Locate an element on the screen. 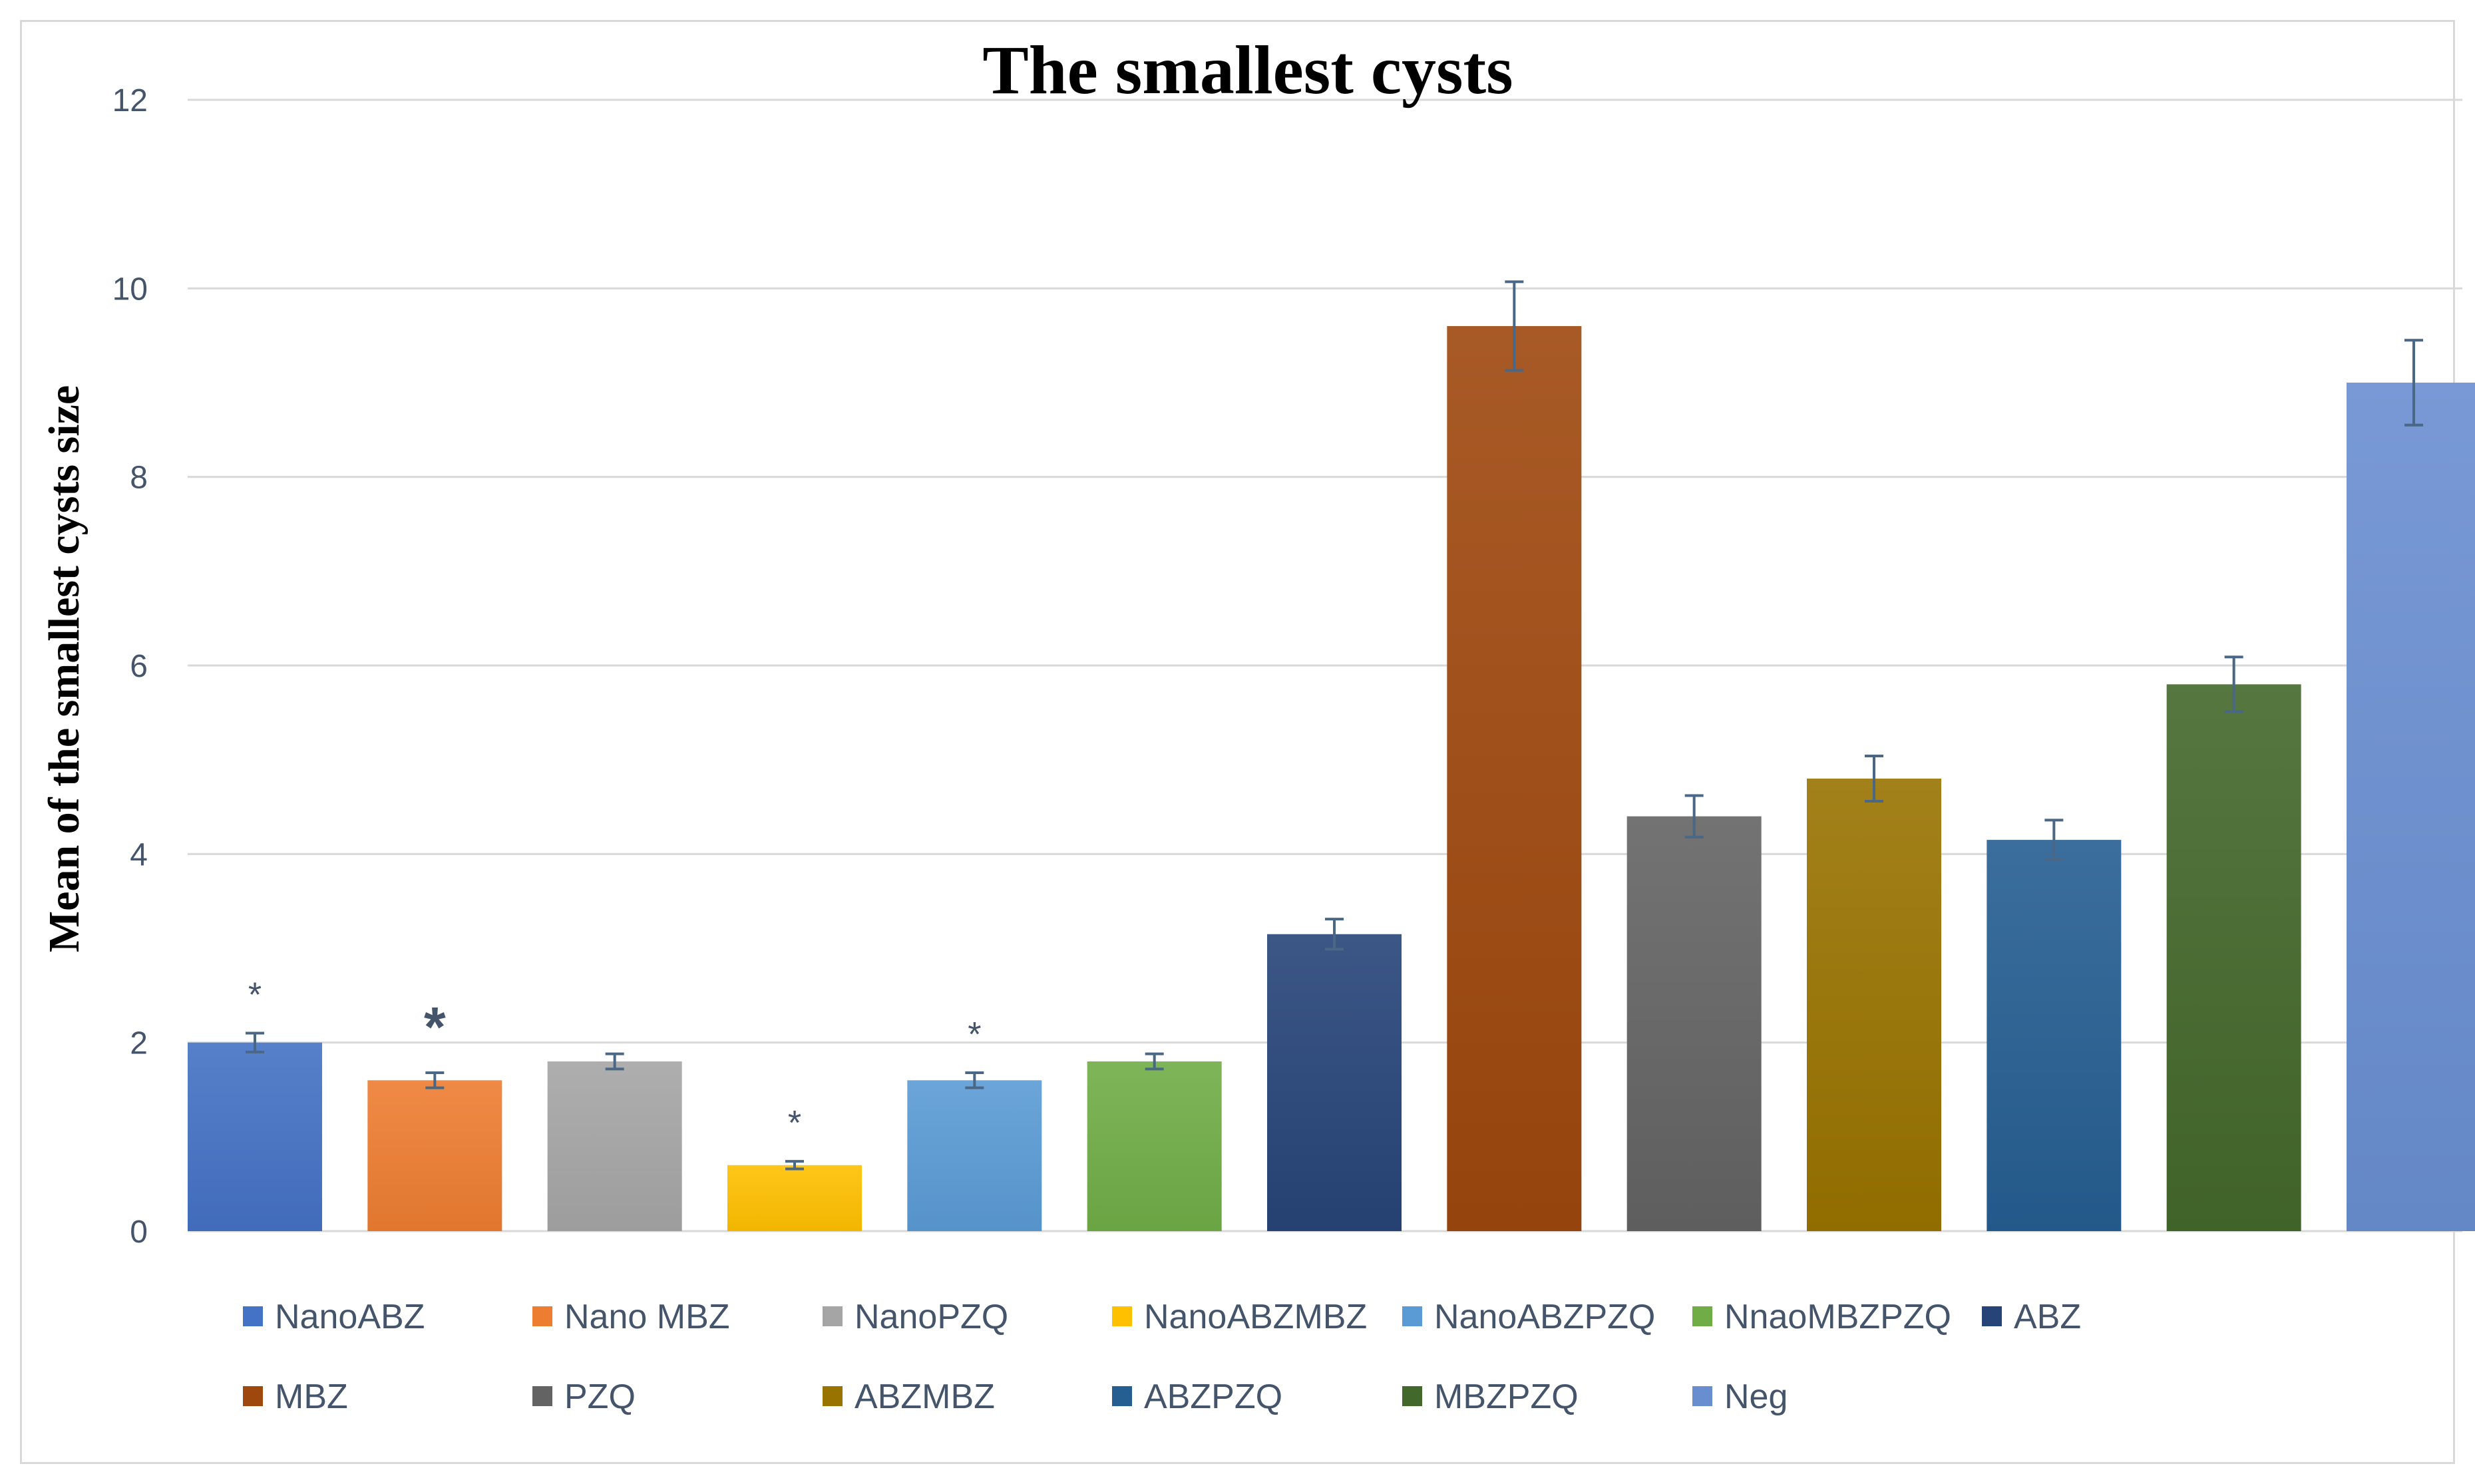 The width and height of the screenshot is (2475, 1484). chart-title: The smallest cysts is located at coordinates (1247, 70).